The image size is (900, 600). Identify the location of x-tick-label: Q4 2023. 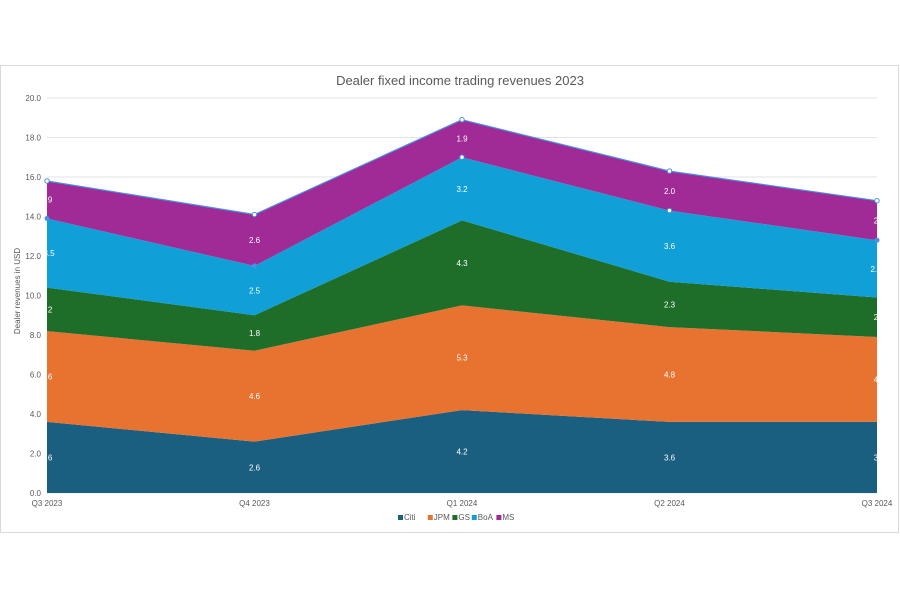
(254, 503).